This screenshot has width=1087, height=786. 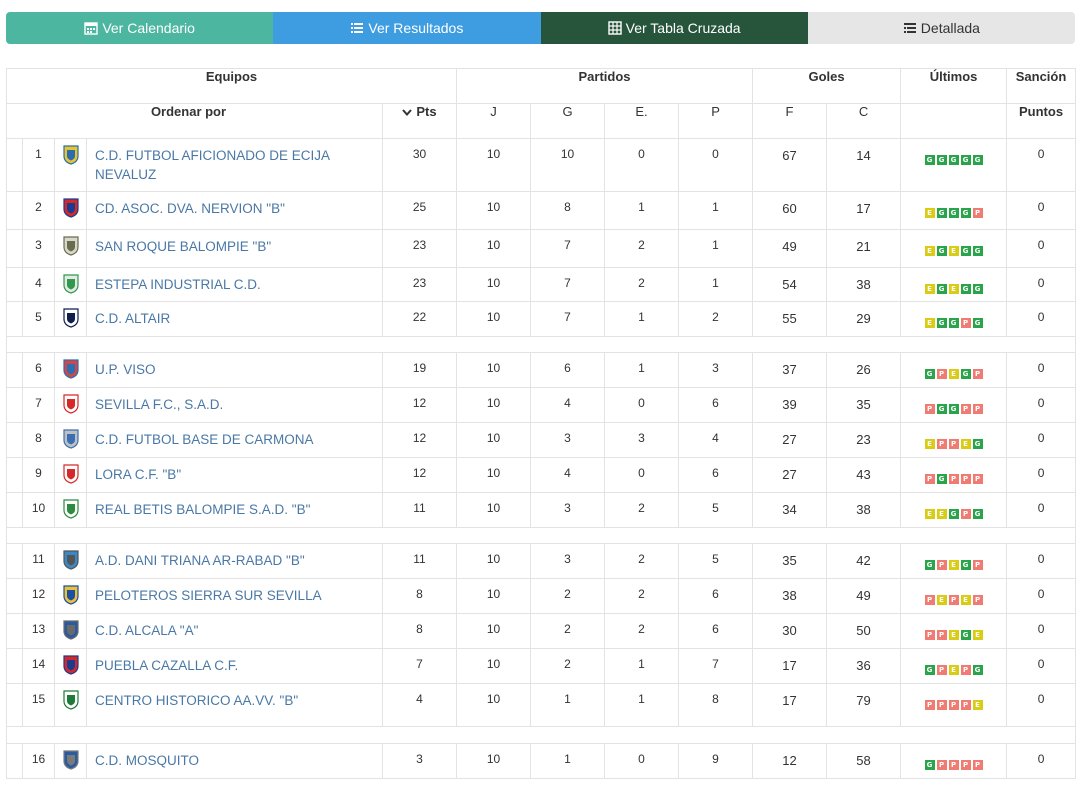 I want to click on team-goals-for: 67, so click(x=790, y=165).